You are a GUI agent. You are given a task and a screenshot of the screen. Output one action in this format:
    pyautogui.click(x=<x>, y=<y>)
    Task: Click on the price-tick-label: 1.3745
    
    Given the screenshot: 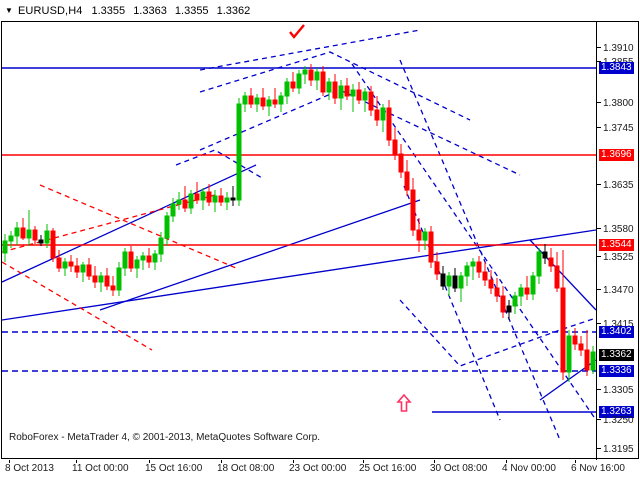 What is the action you would take?
    pyautogui.click(x=618, y=128)
    